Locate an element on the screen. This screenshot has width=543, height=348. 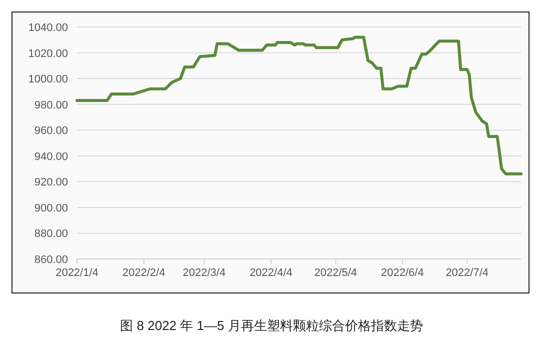
x-tick-label: 2022/1/4 is located at coordinates (77, 273).